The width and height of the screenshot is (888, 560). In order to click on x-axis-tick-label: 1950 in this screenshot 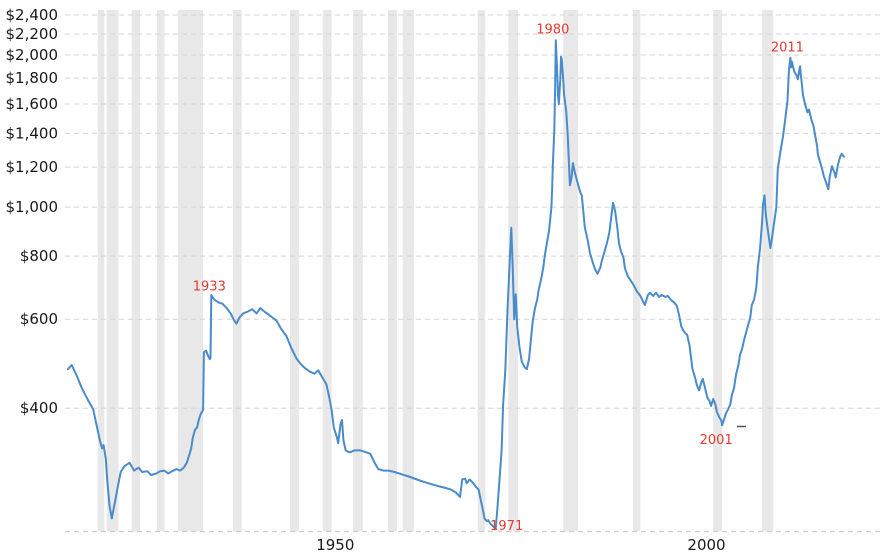, I will do `click(335, 545)`.